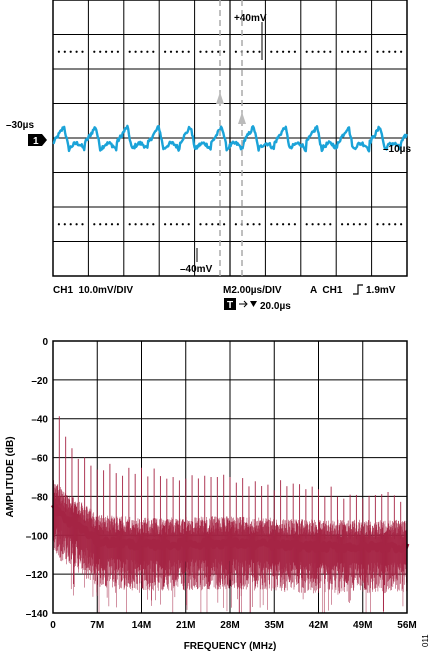 The height and width of the screenshot is (655, 435). What do you see at coordinates (45, 342) in the screenshot?
I see `y-tick-label: 0` at bounding box center [45, 342].